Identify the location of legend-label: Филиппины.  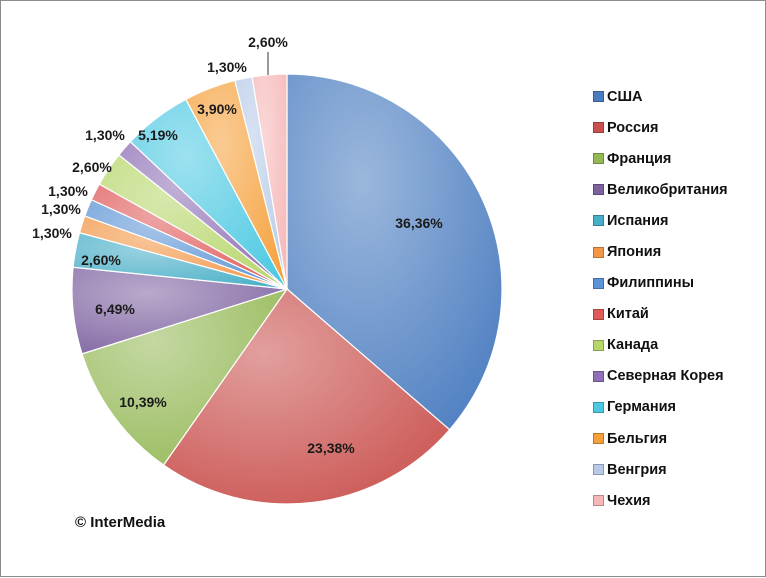
(650, 283).